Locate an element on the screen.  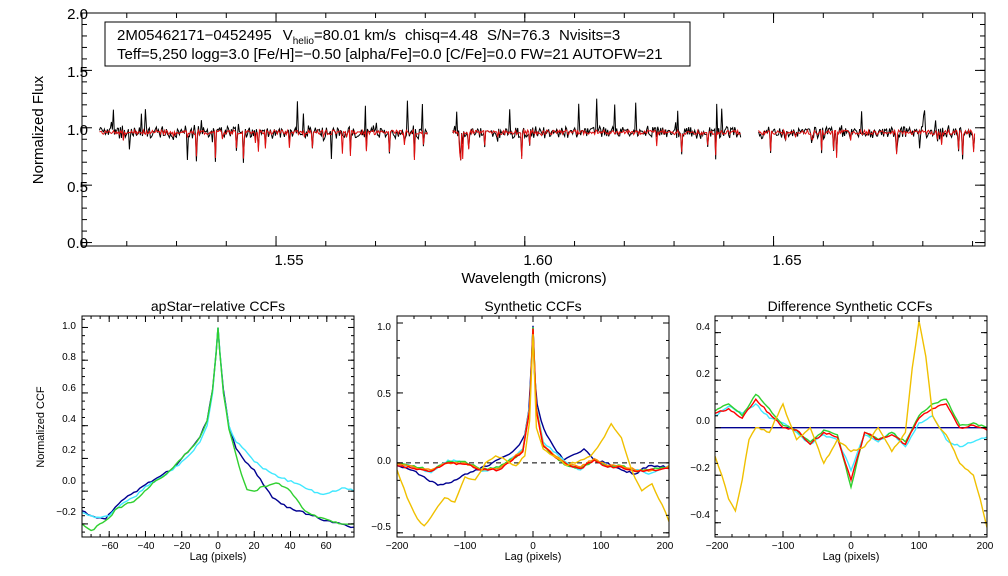
spectrum-xtick-label: 1.65 is located at coordinates (786, 260).